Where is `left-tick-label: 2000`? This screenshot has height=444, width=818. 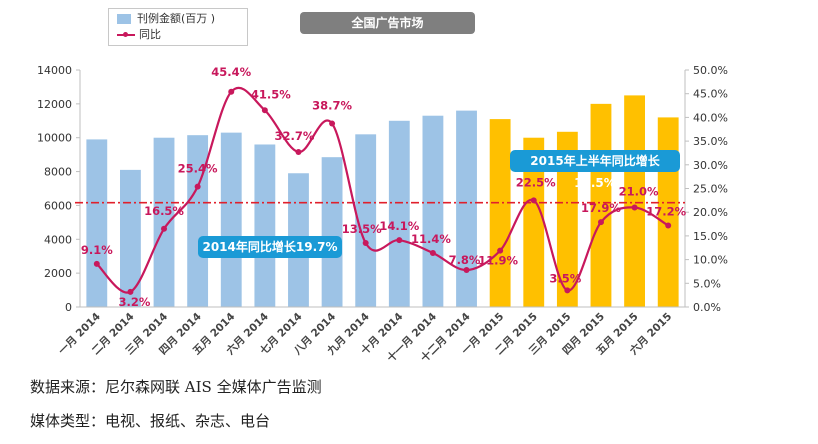
left-tick-label: 2000 is located at coordinates (58, 273).